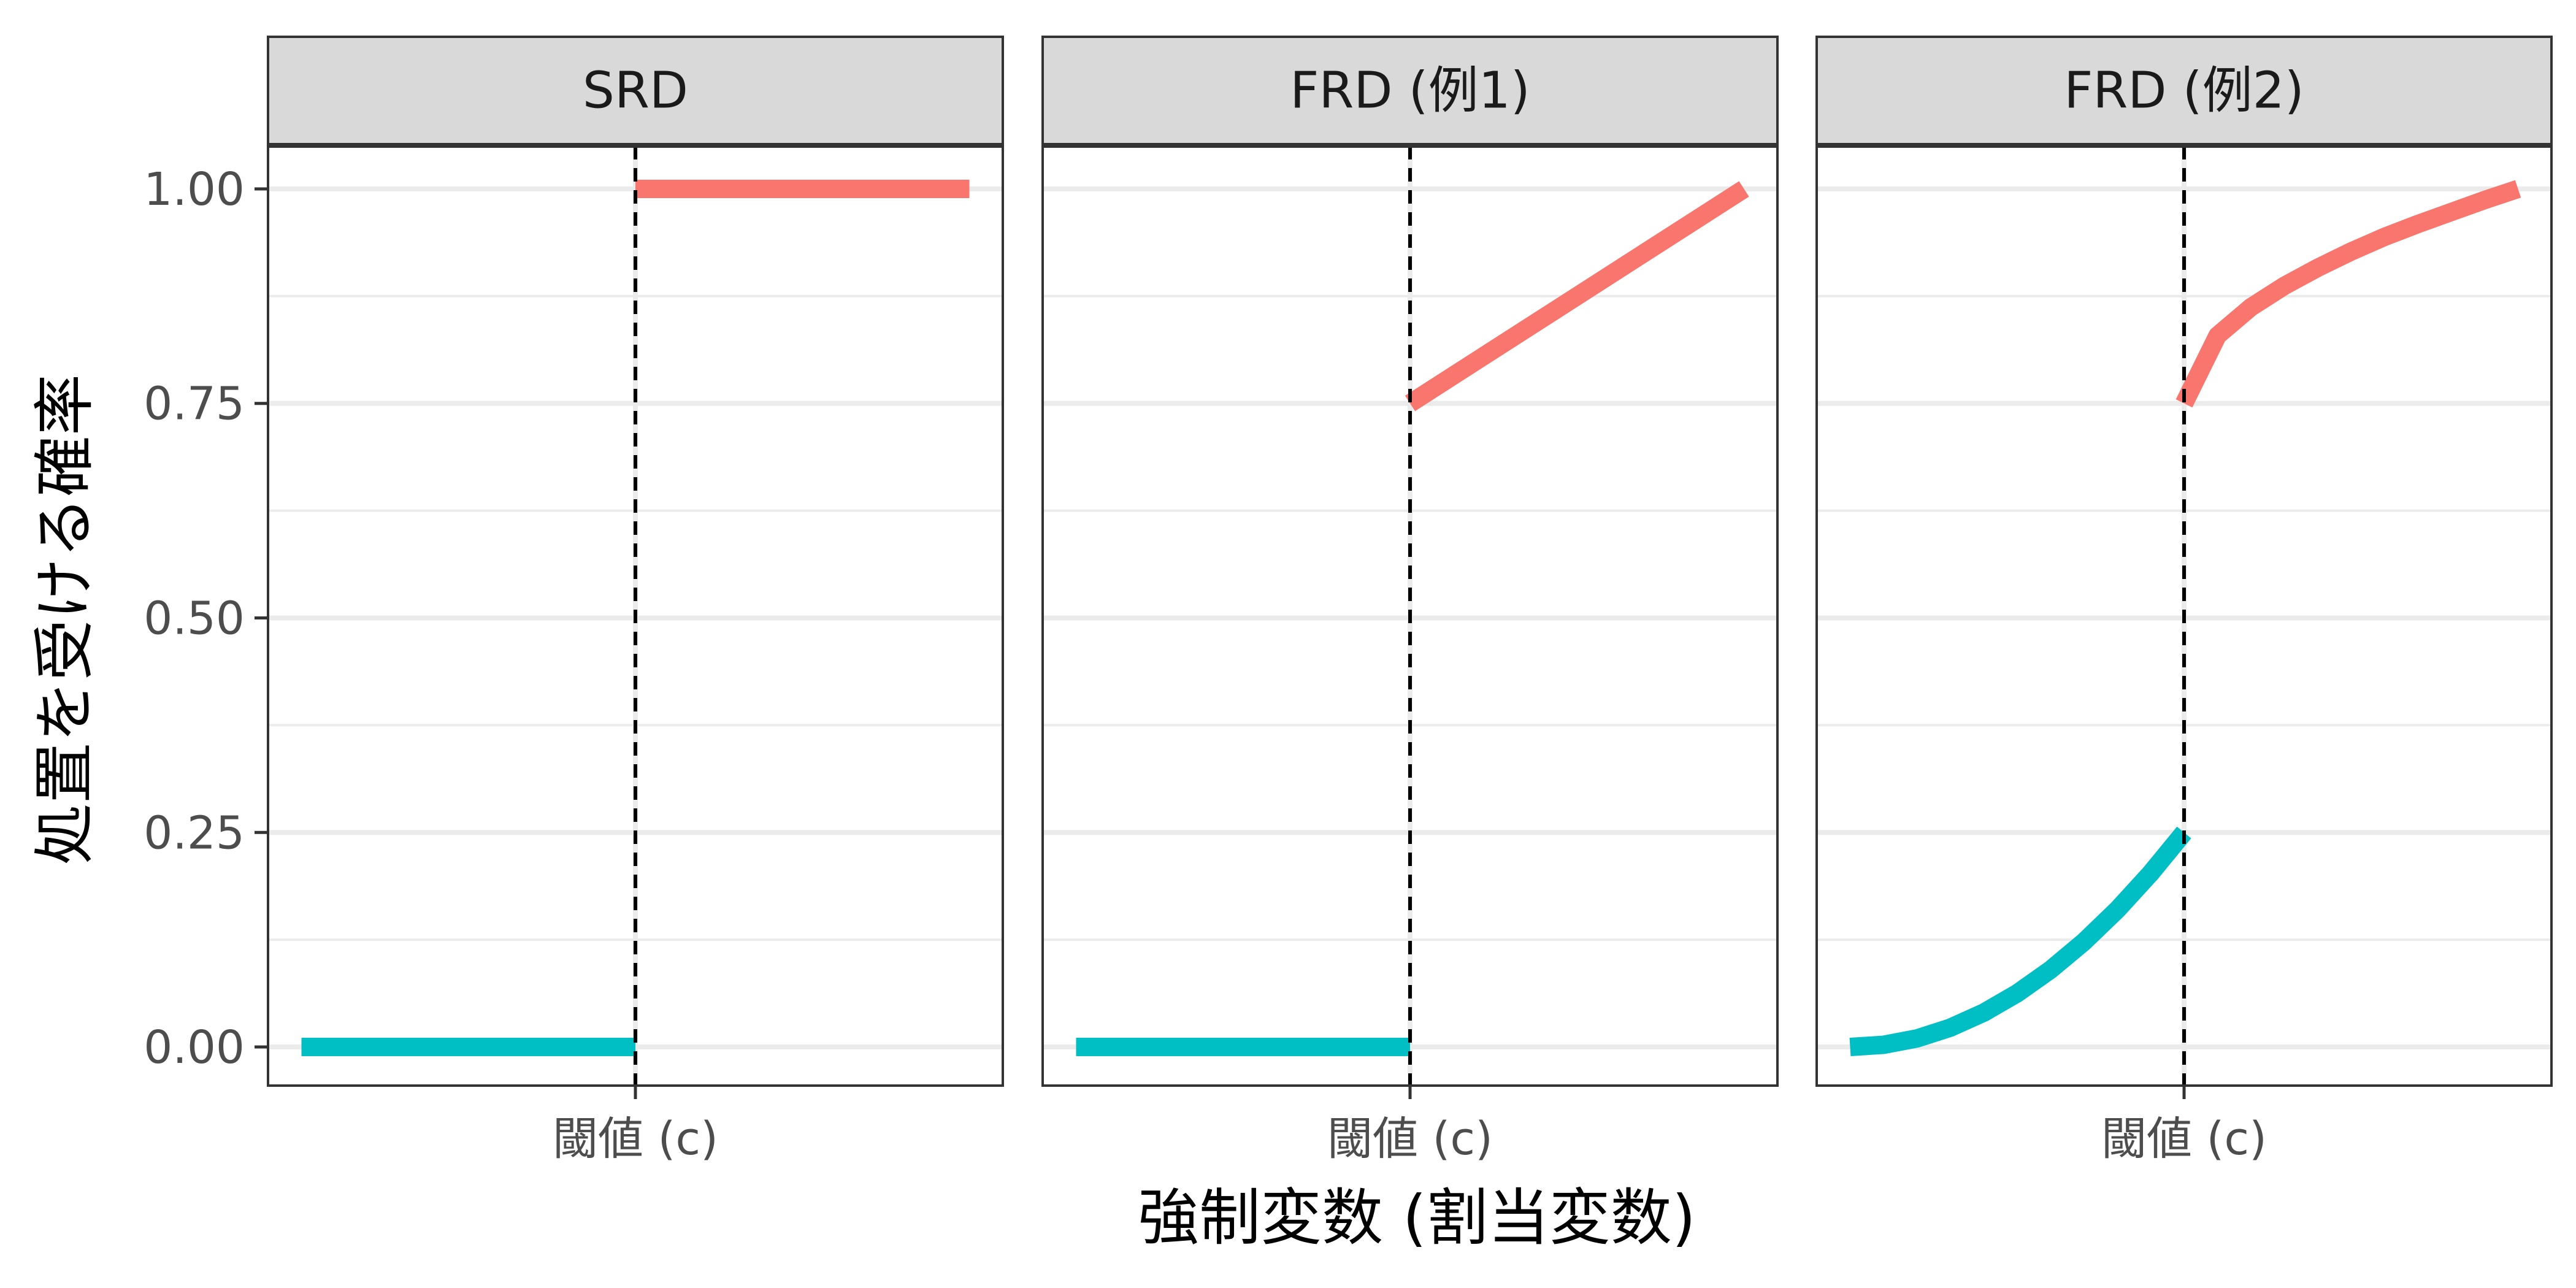  I want to click on x-axis-title: 強制変数 (割当変数), so click(1417, 1218).